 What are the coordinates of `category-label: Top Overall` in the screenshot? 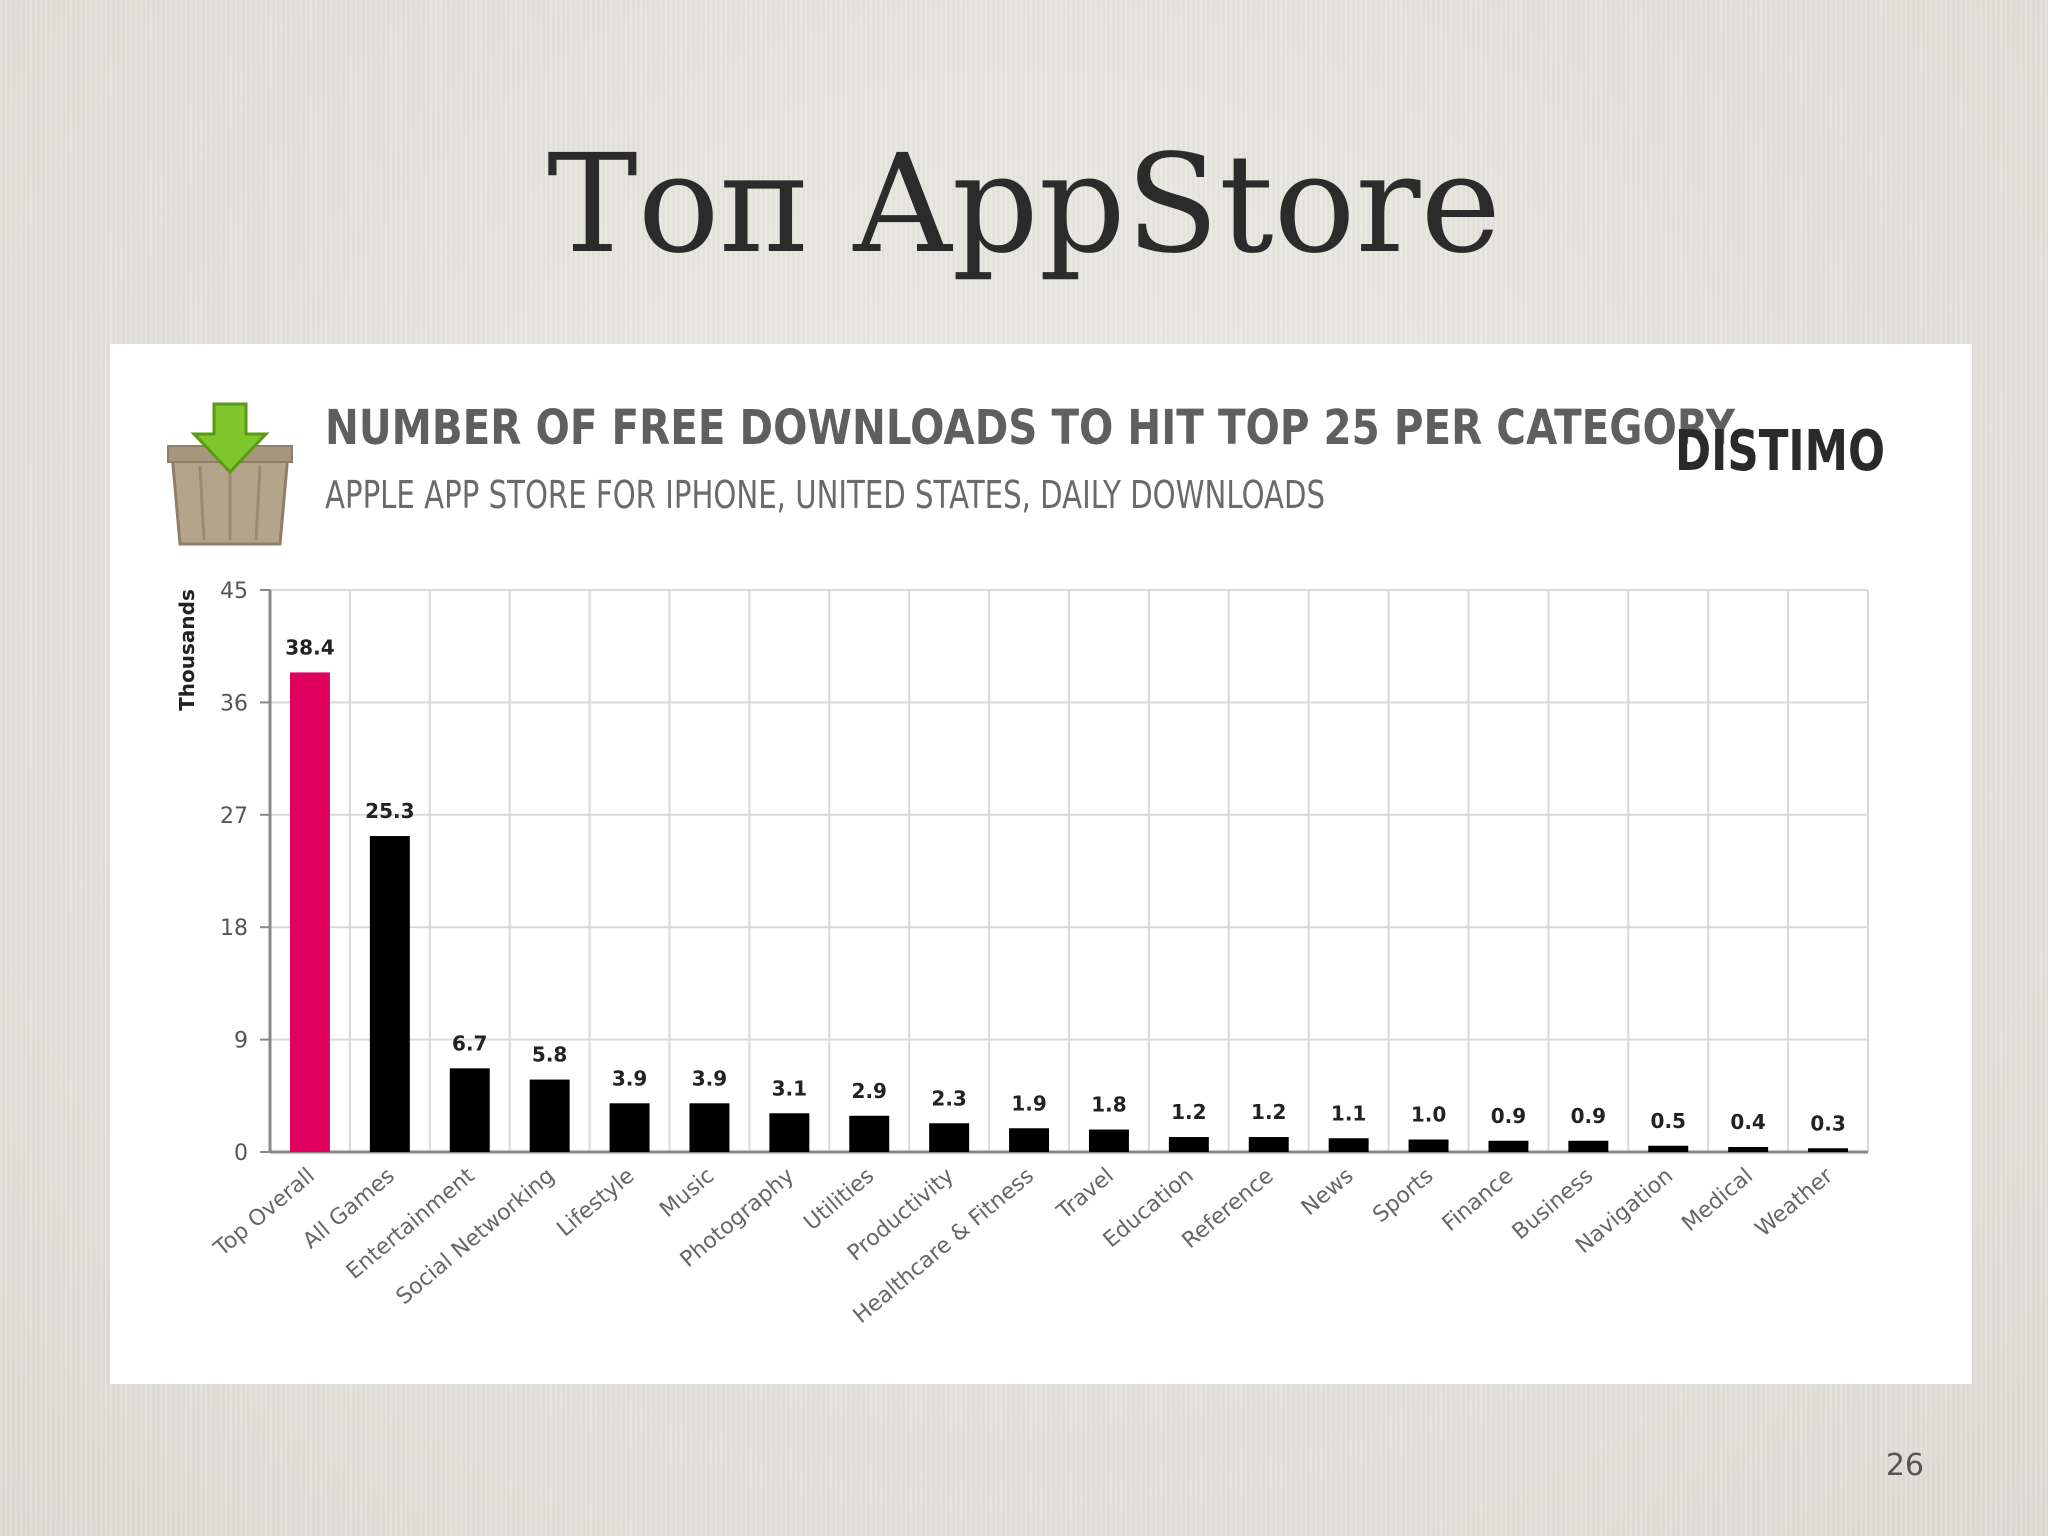 It's located at (264, 1212).